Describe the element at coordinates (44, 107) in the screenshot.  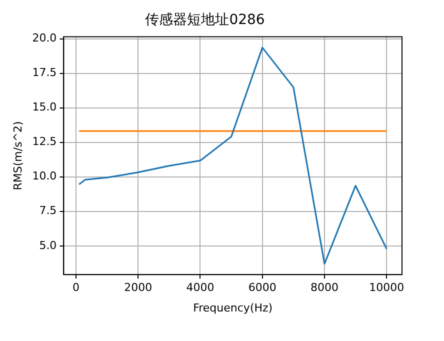
I see `y-tick-label: 15.0` at that location.